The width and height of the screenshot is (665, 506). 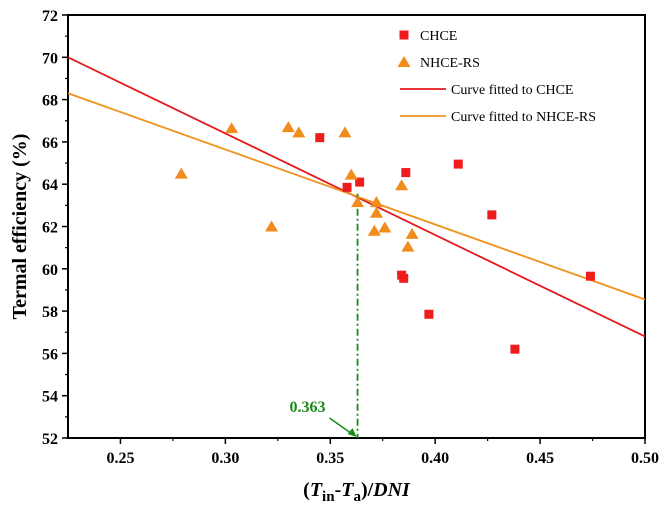 What do you see at coordinates (50, 270) in the screenshot?
I see `y-tick-label: 60` at bounding box center [50, 270].